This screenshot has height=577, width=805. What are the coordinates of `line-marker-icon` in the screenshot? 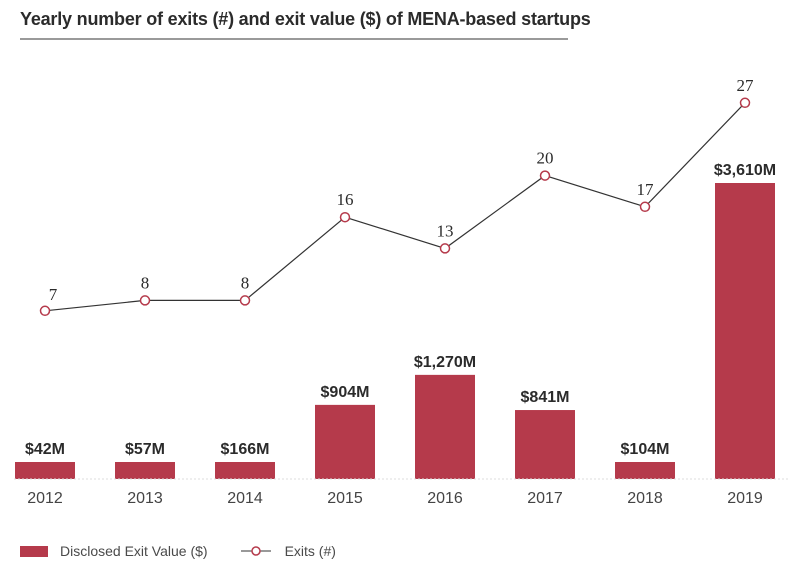 It's located at (255, 551).